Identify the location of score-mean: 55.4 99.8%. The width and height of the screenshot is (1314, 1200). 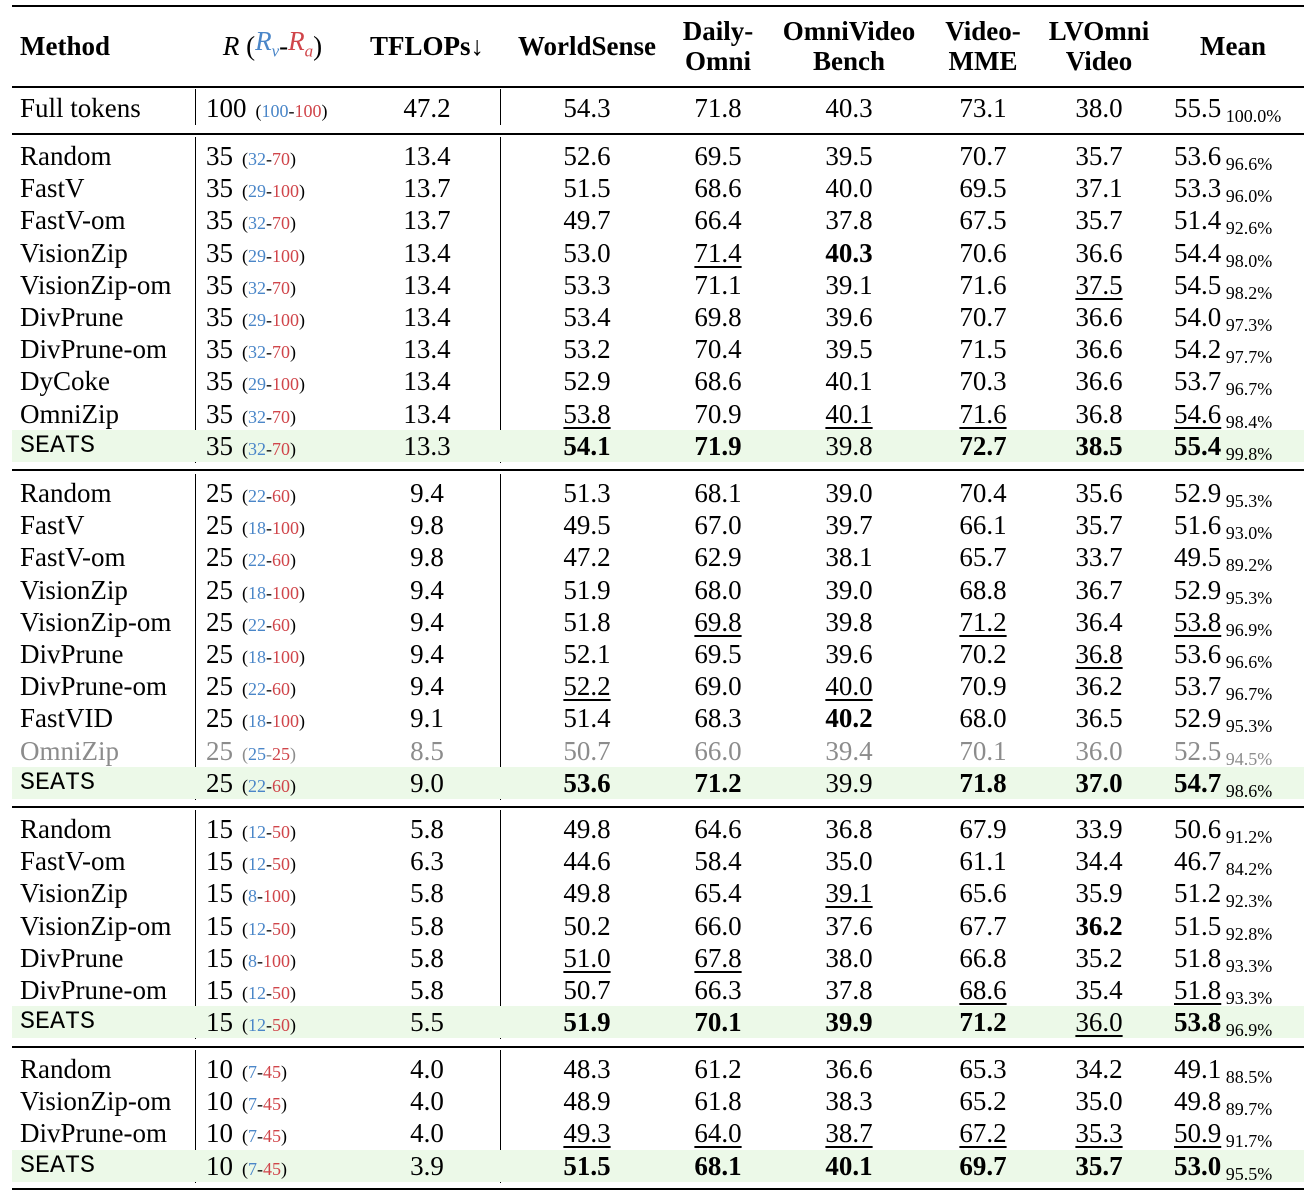
(1223, 447).